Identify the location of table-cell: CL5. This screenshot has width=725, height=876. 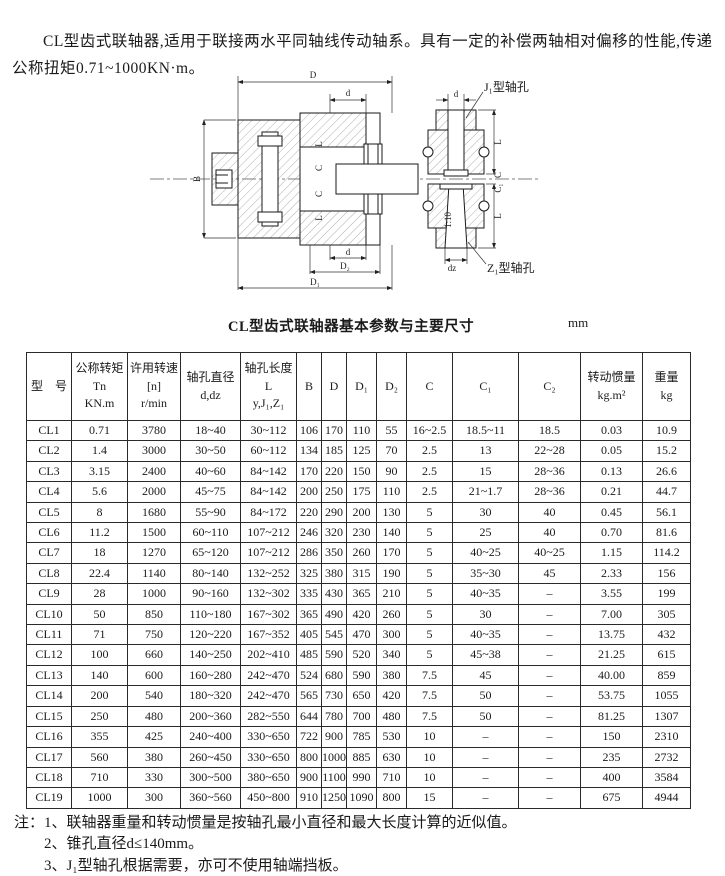
(49, 512).